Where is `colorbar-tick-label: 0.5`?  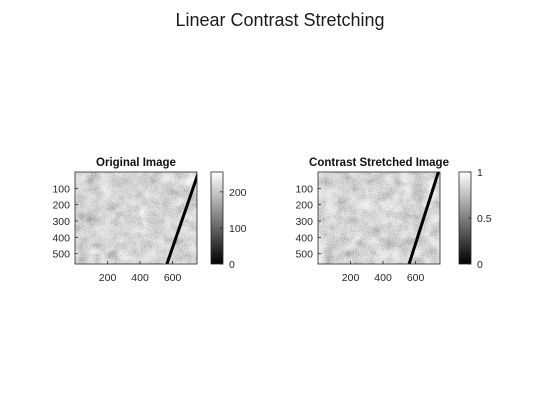 colorbar-tick-label: 0.5 is located at coordinates (484, 219).